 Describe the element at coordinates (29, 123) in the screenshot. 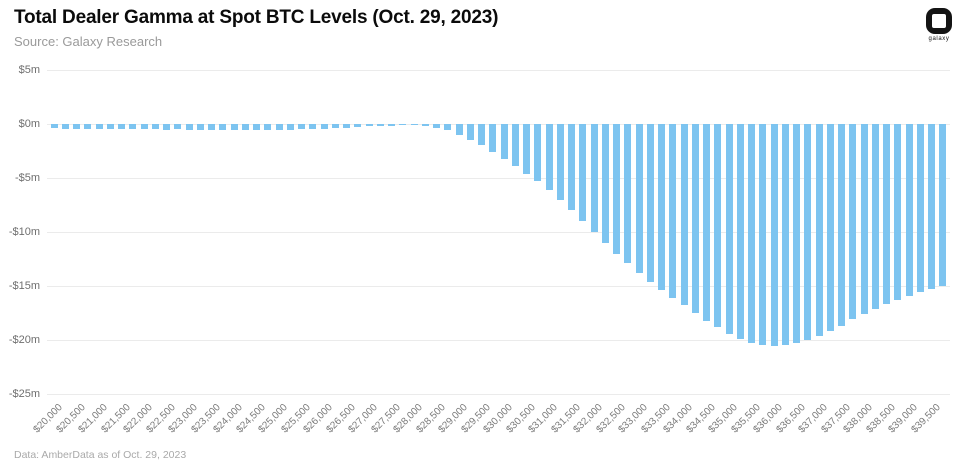

I see `y-axis-label: $0m` at that location.